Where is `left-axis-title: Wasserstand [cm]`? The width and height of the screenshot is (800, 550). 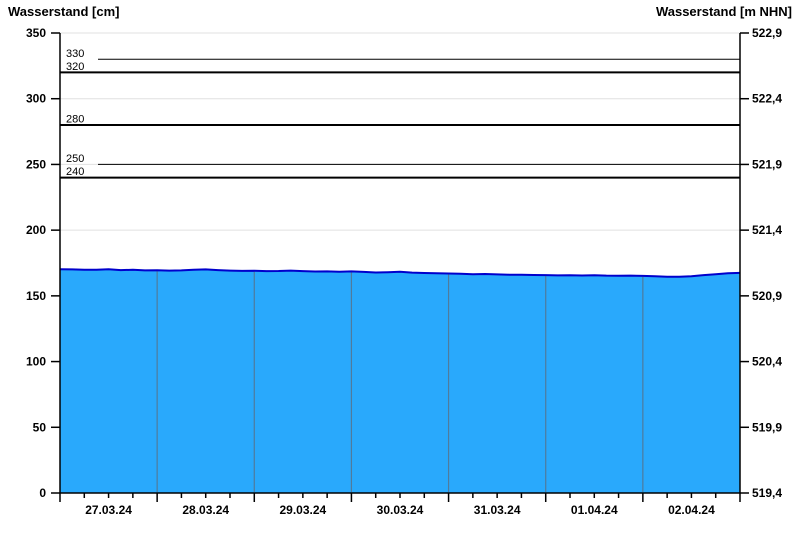 left-axis-title: Wasserstand [cm] is located at coordinates (64, 11).